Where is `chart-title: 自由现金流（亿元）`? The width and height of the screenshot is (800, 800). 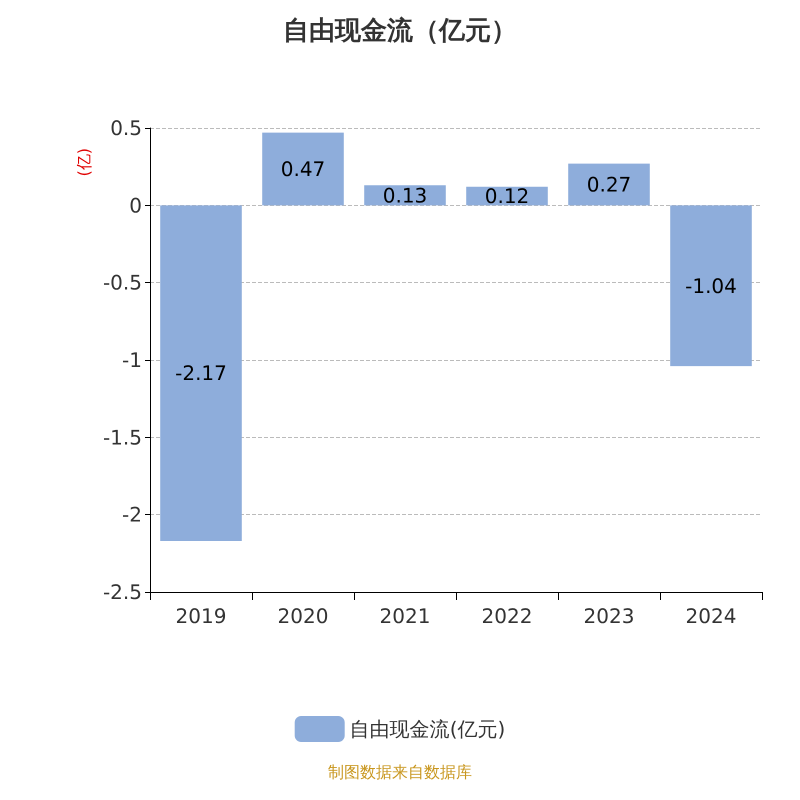
chart-title: 自由现金流（亿元） is located at coordinates (400, 31).